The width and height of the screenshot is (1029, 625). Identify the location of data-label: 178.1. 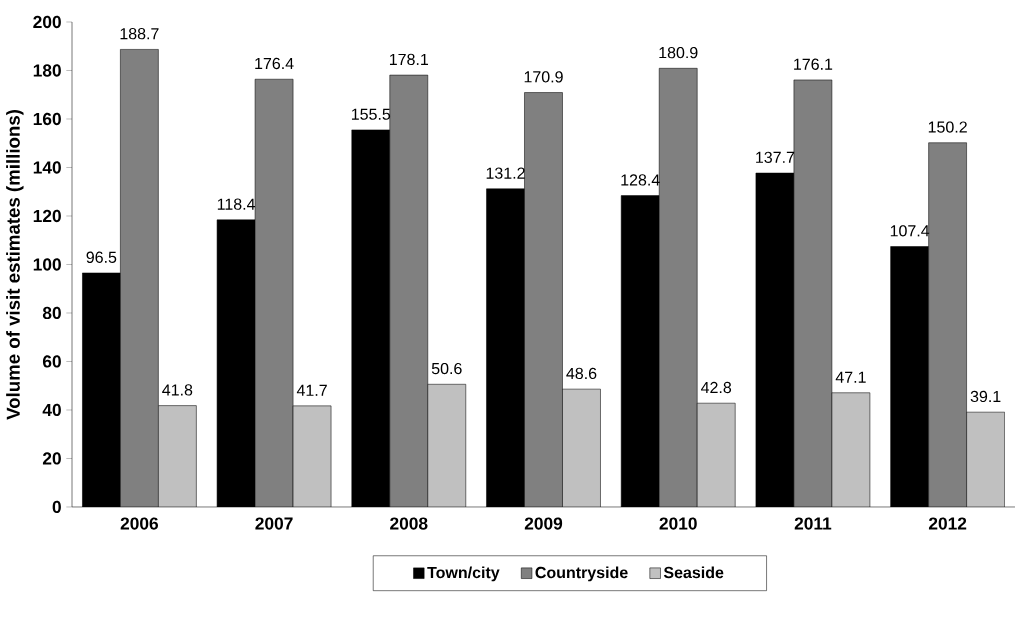
(409, 59).